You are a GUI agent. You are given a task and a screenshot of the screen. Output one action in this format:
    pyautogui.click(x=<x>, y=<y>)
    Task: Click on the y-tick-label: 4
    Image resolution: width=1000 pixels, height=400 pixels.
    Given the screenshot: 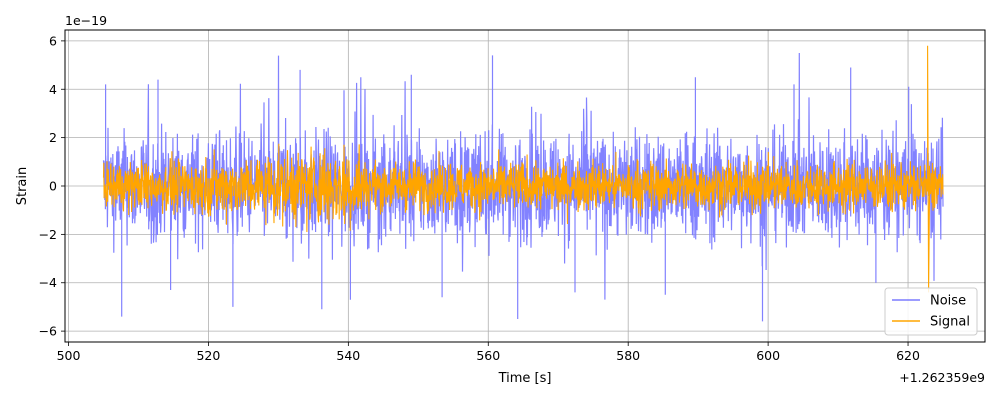 What is the action you would take?
    pyautogui.click(x=53, y=89)
    